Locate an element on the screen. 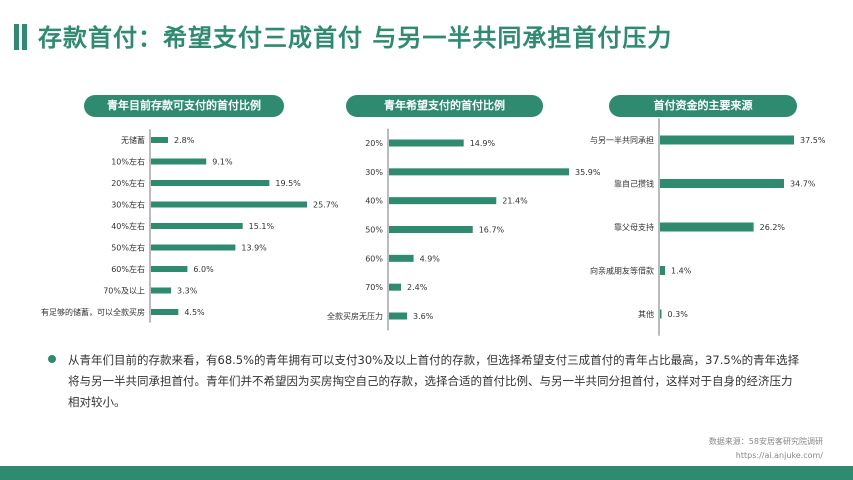 Image resolution: width=853 pixels, height=480 pixels. value-label: 37.5% is located at coordinates (813, 140).